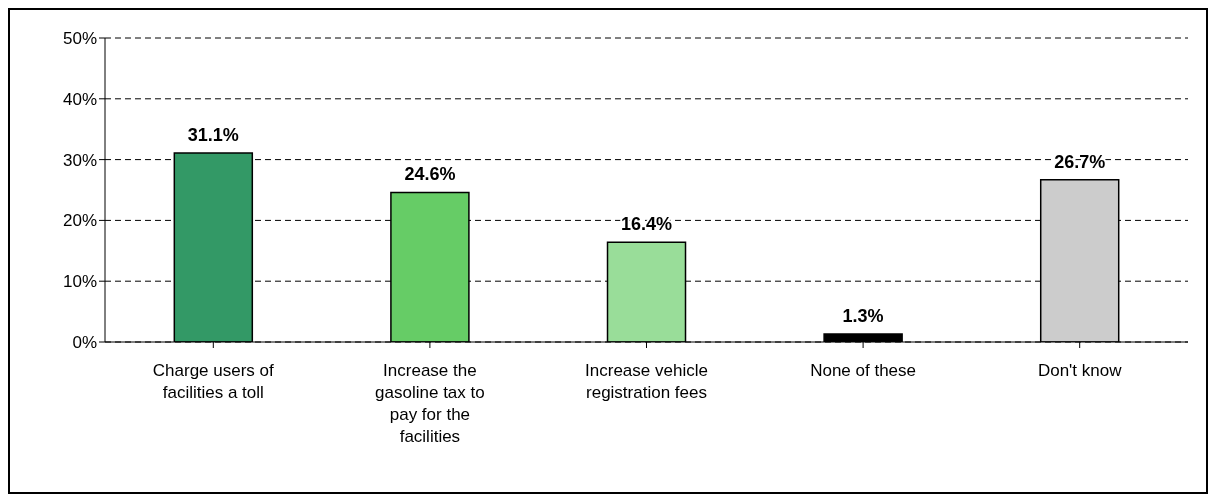  What do you see at coordinates (79, 39) in the screenshot?
I see `y-tick-label: 50%` at bounding box center [79, 39].